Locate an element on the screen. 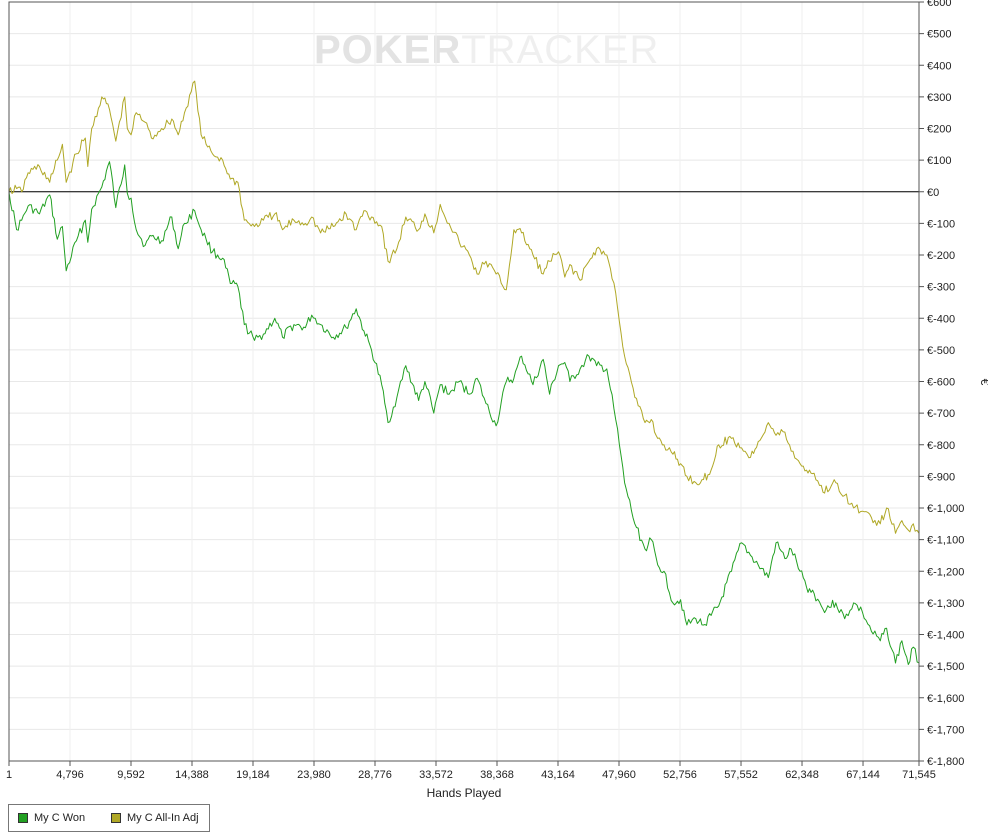 This screenshot has width=988, height=840. y-tick-label: €-1,600 is located at coordinates (945, 699).